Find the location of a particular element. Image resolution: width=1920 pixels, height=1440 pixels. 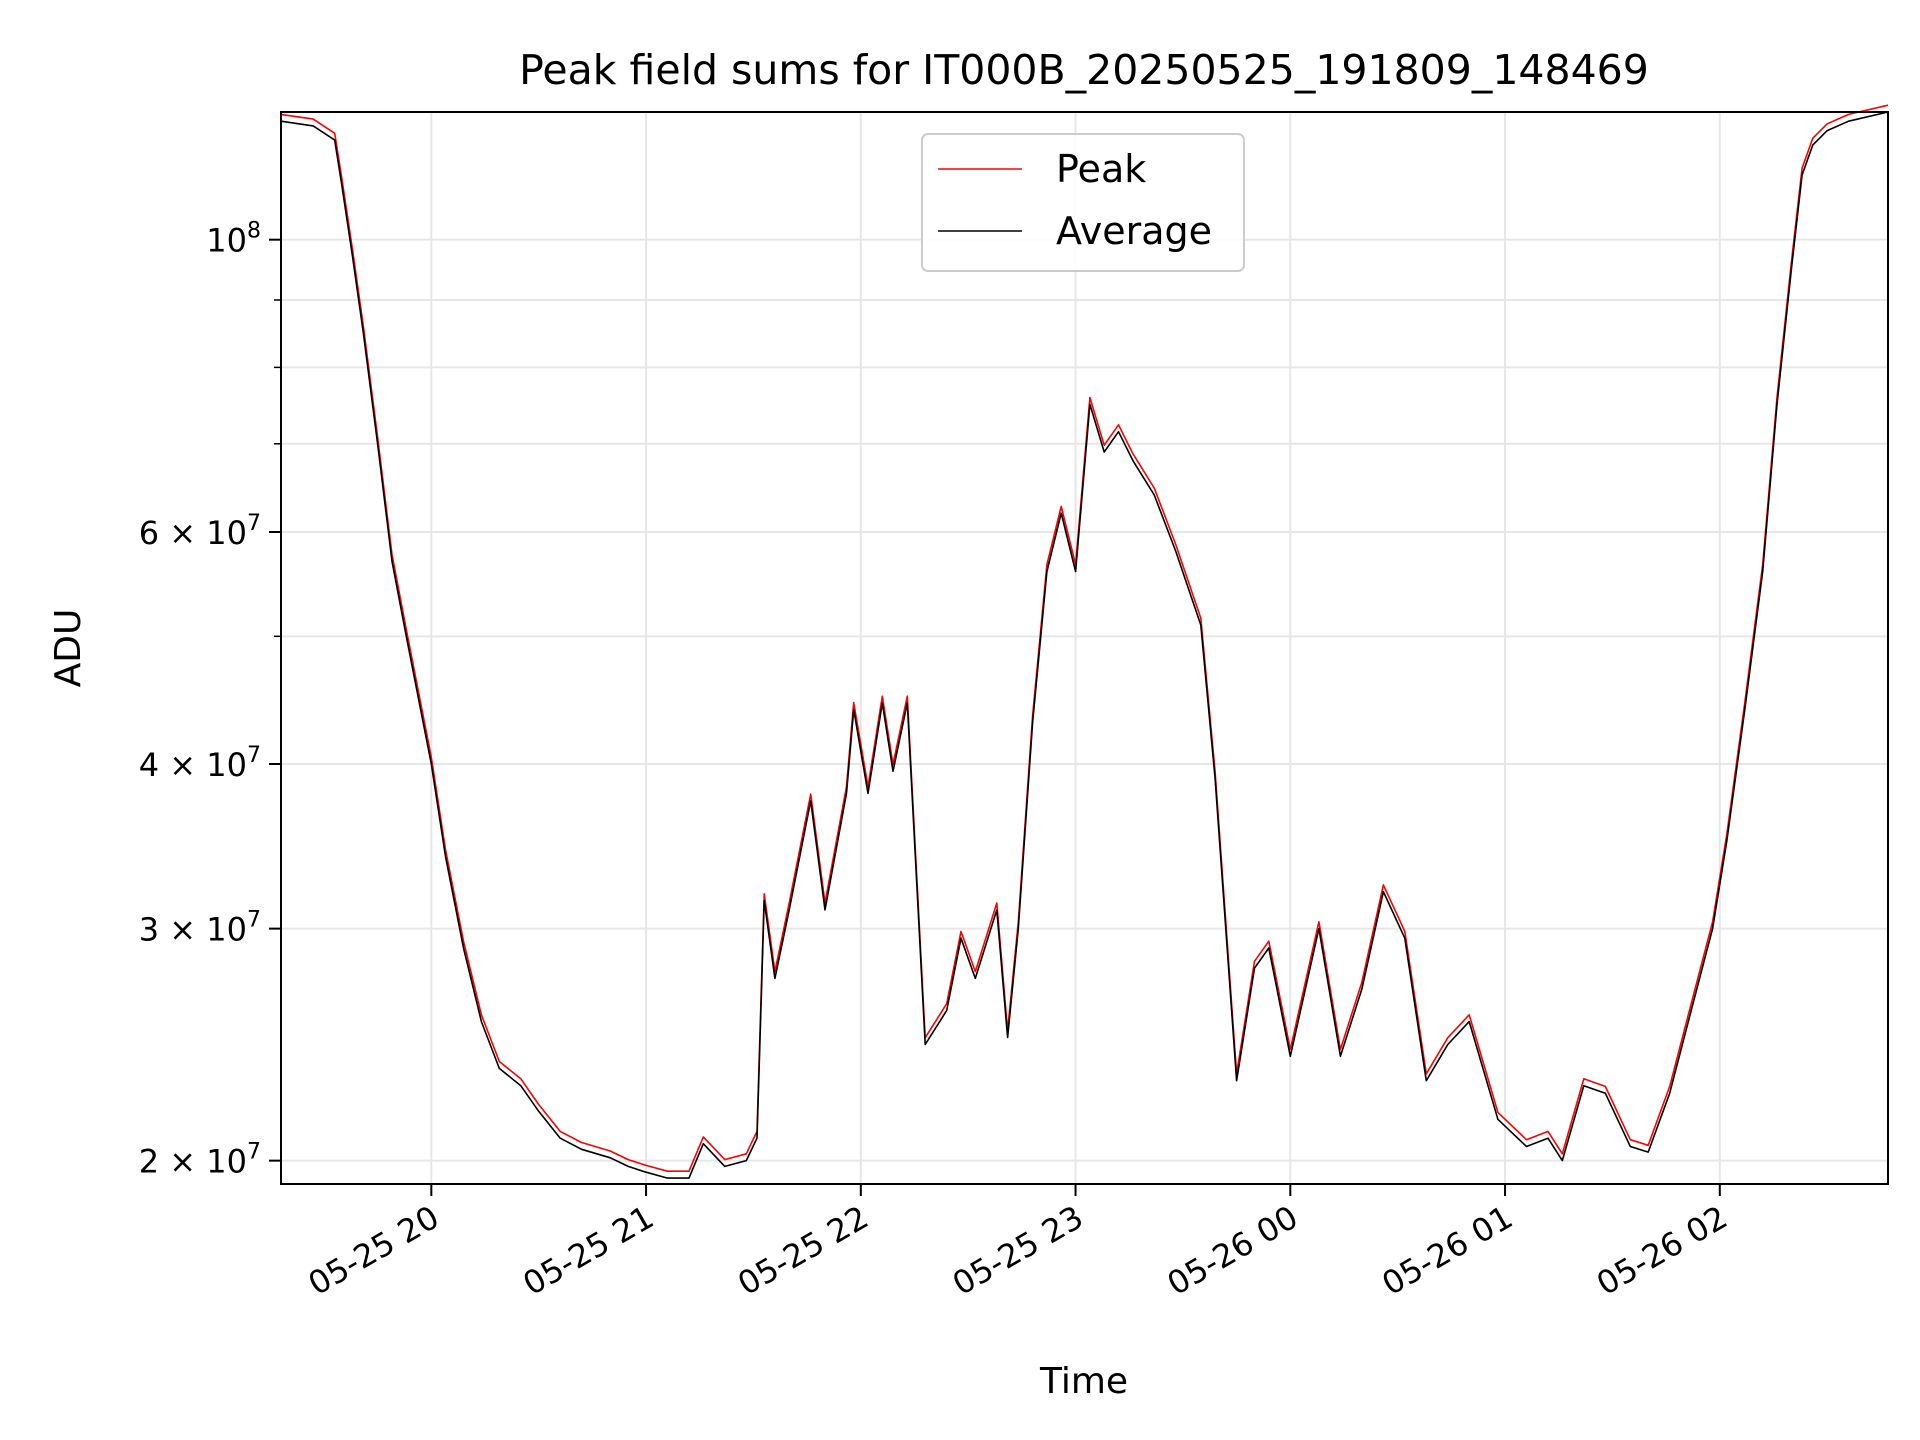

legend-label-average: Average is located at coordinates (1134, 231).